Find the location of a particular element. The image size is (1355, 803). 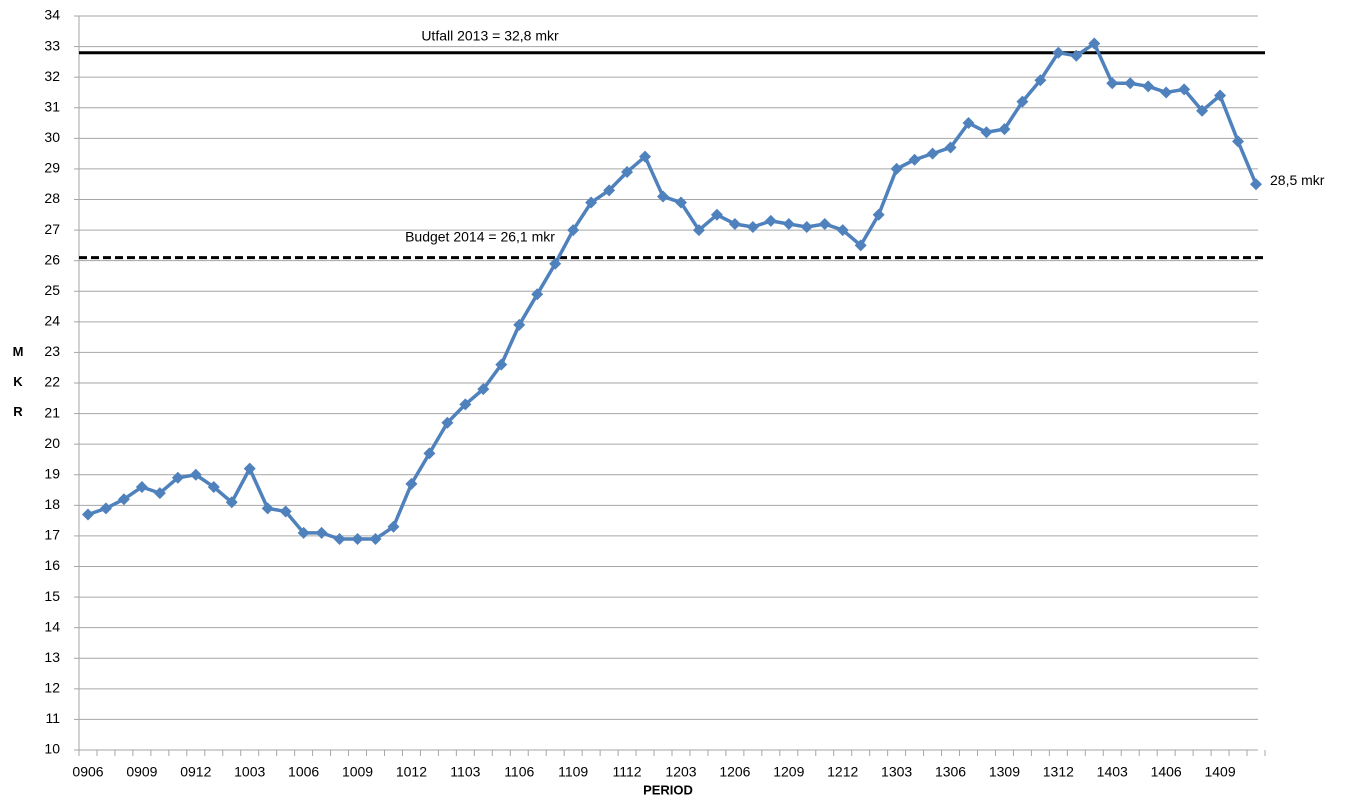

y-tick-label: 24 is located at coordinates (52, 321).